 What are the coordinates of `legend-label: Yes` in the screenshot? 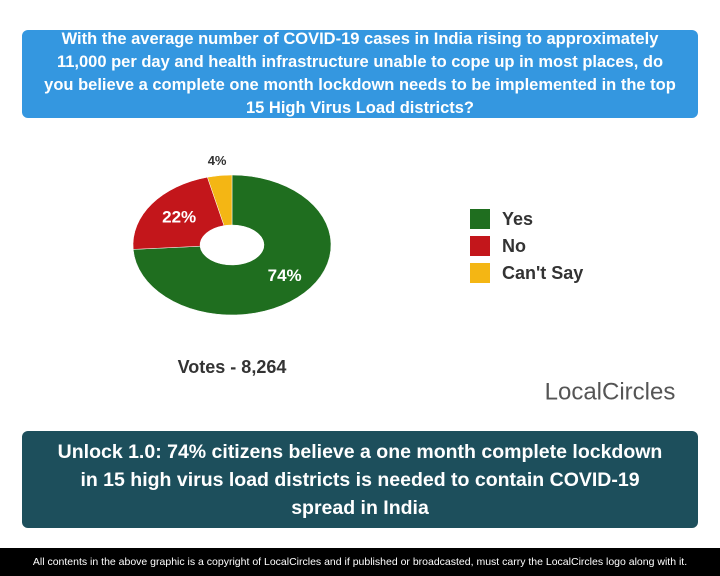 It's located at (517, 219).